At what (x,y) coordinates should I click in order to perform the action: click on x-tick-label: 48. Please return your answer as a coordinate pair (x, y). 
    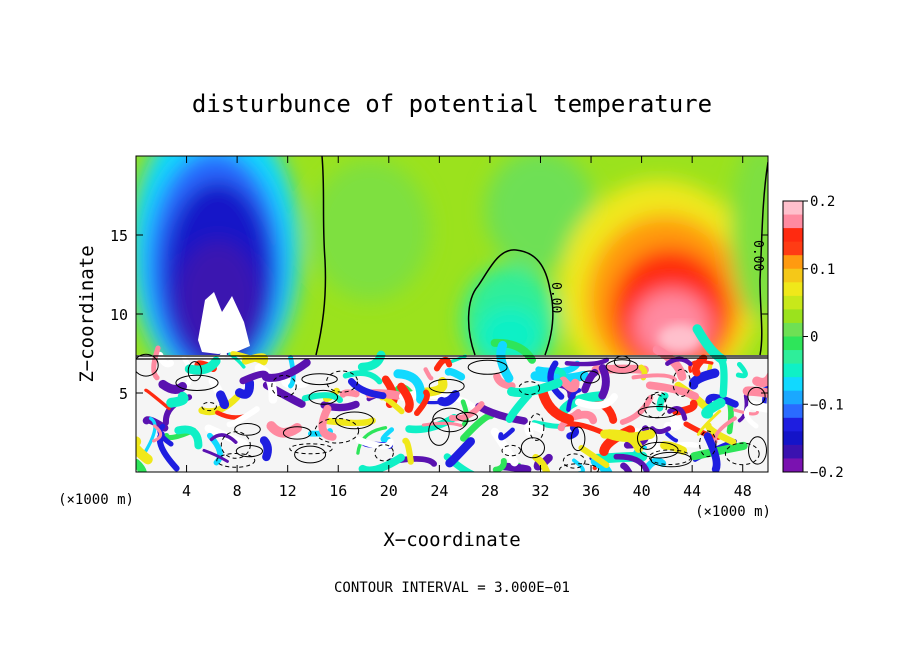
    Looking at the image, I should click on (743, 491).